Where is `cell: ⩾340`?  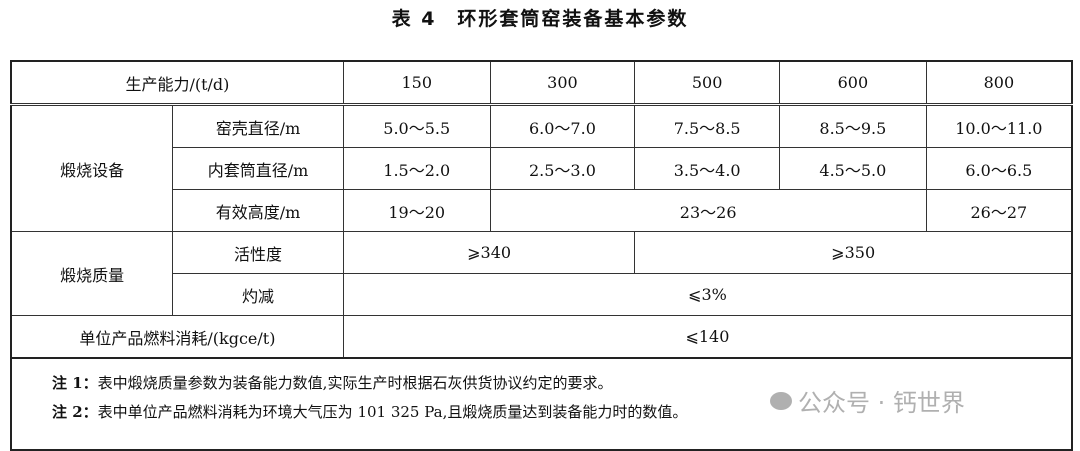 cell: ⩾340 is located at coordinates (489, 252).